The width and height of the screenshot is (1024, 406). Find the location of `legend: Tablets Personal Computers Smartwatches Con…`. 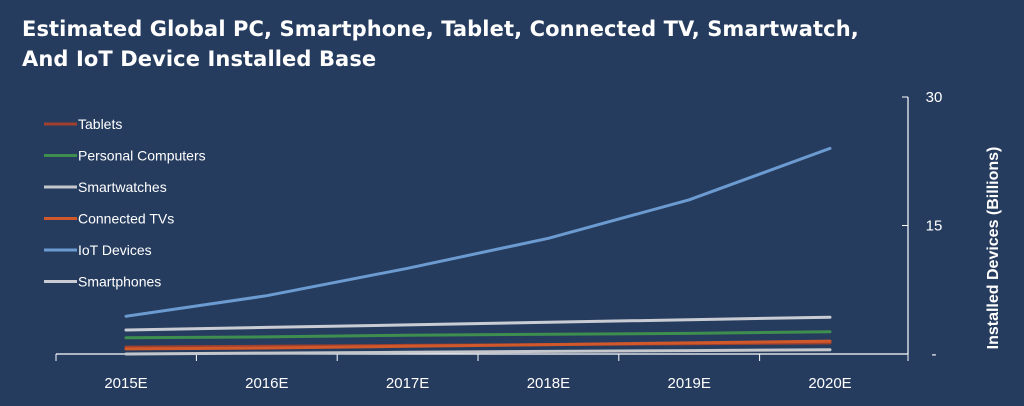

legend: Tablets Personal Computers Smartwatches Con… is located at coordinates (125, 203).